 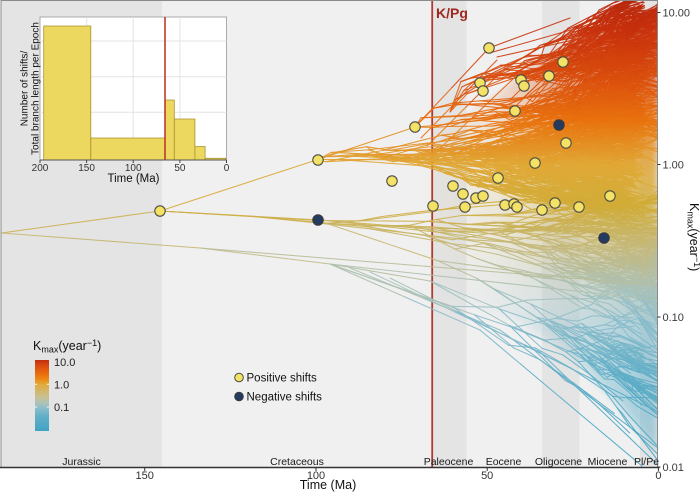 I want to click on svg-text: 10.0, so click(x=64, y=363).